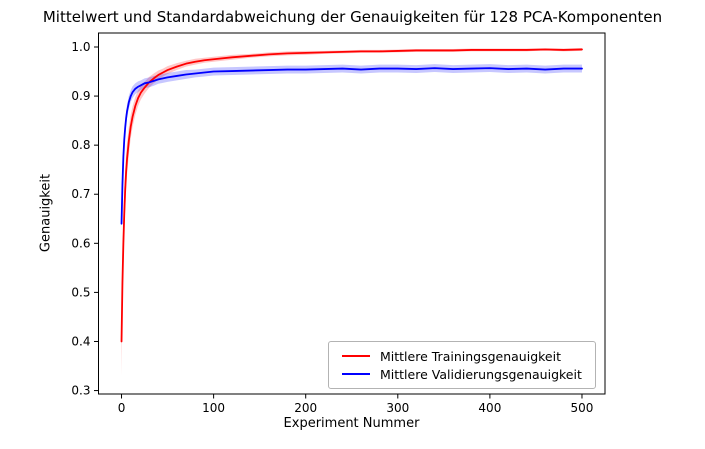 This screenshot has width=705, height=449. I want to click on x-tick-label: 400, so click(489, 408).